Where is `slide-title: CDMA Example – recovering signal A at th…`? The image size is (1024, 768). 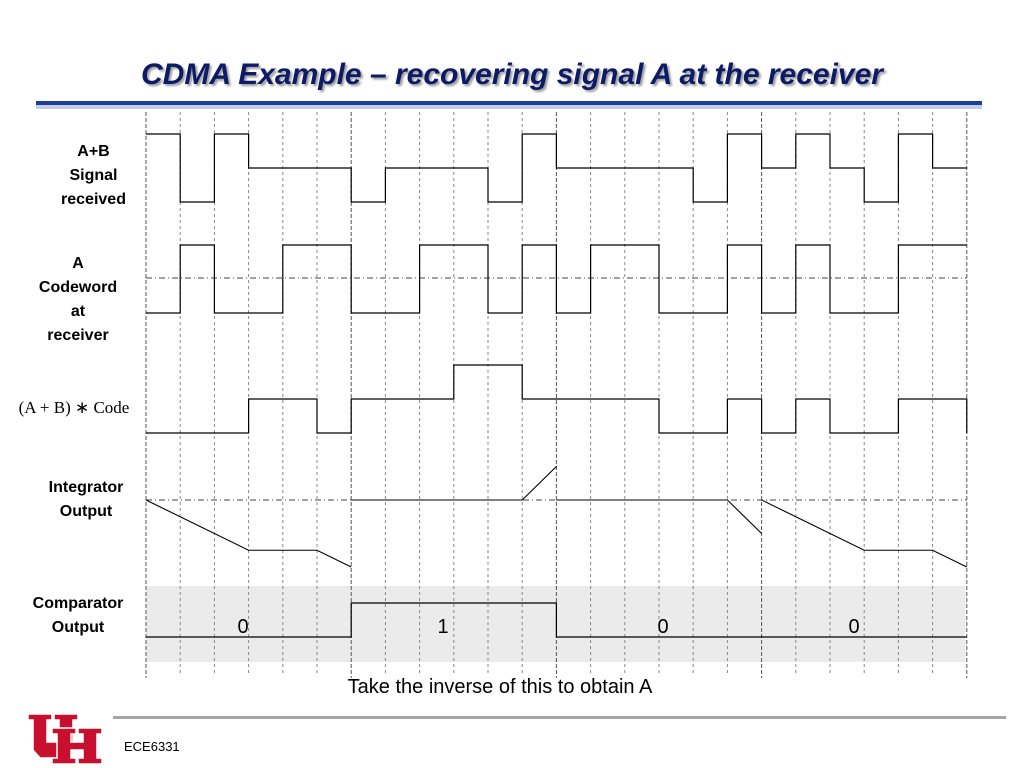 slide-title: CDMA Example – recovering signal A at th… is located at coordinates (512, 74).